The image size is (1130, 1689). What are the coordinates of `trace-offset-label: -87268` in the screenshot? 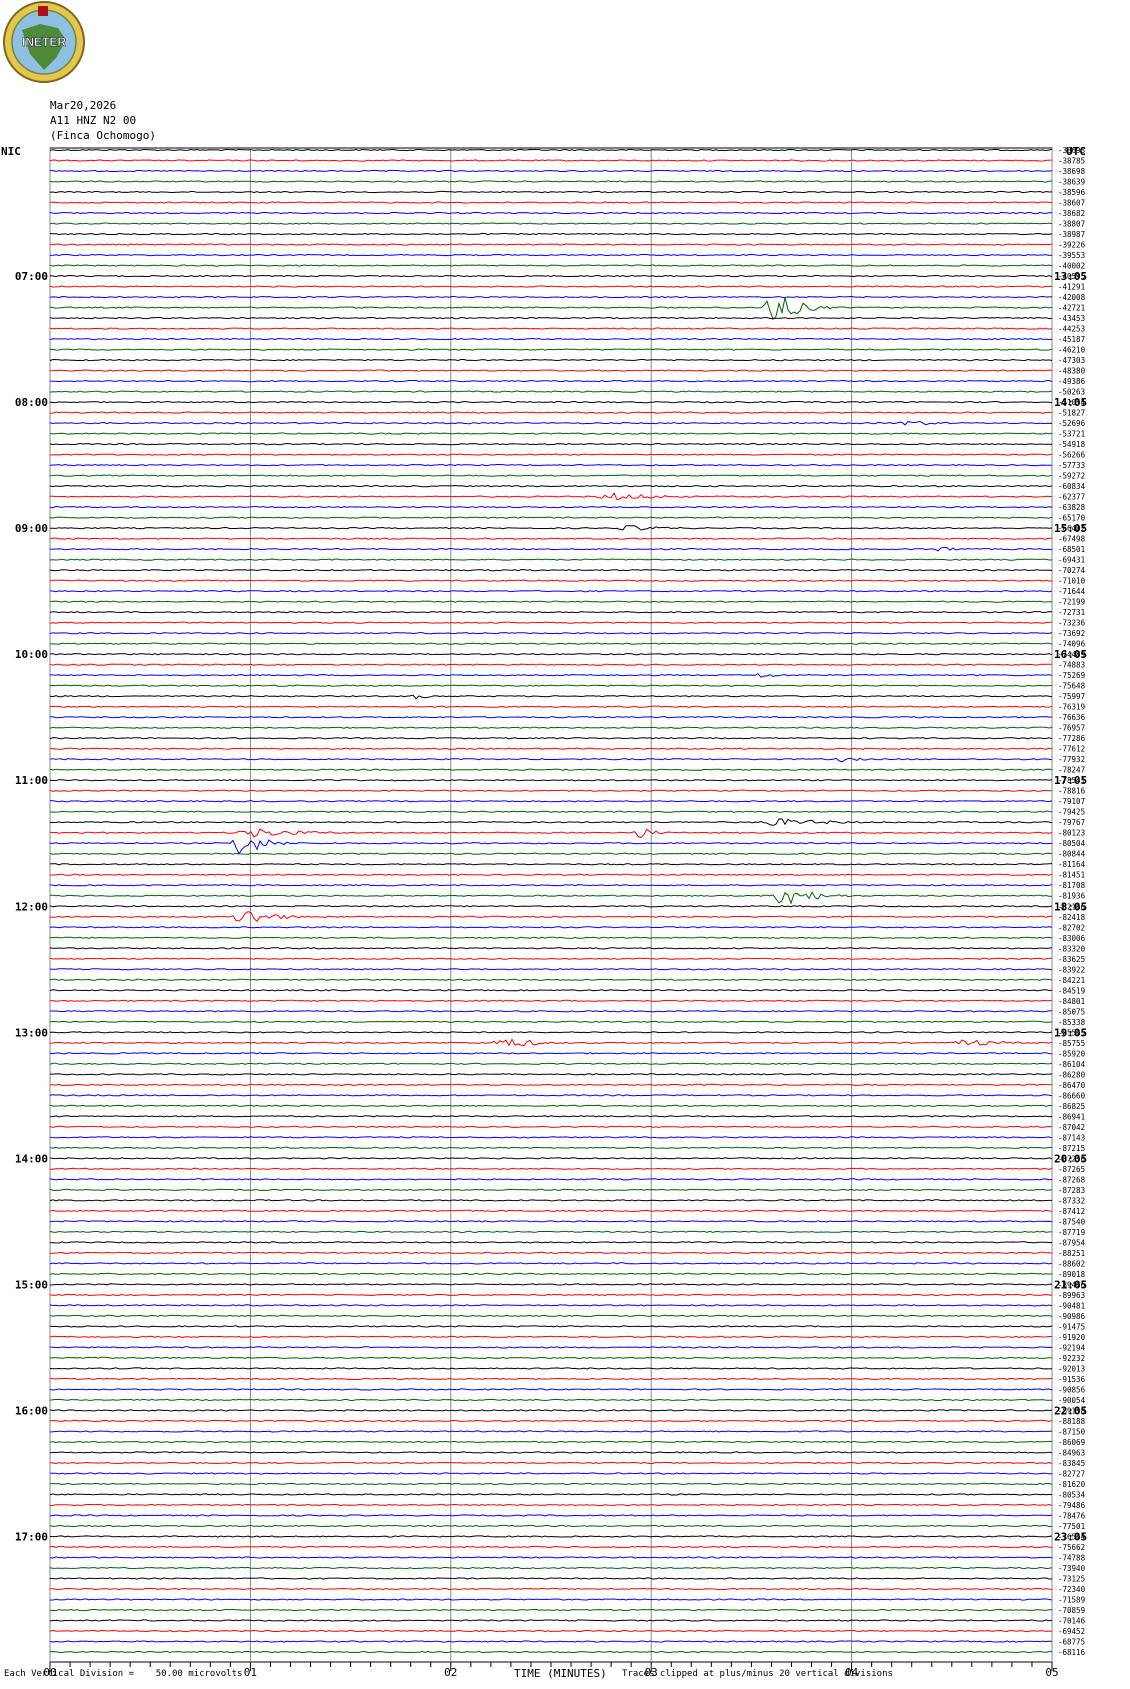 It's located at (1072, 1179).